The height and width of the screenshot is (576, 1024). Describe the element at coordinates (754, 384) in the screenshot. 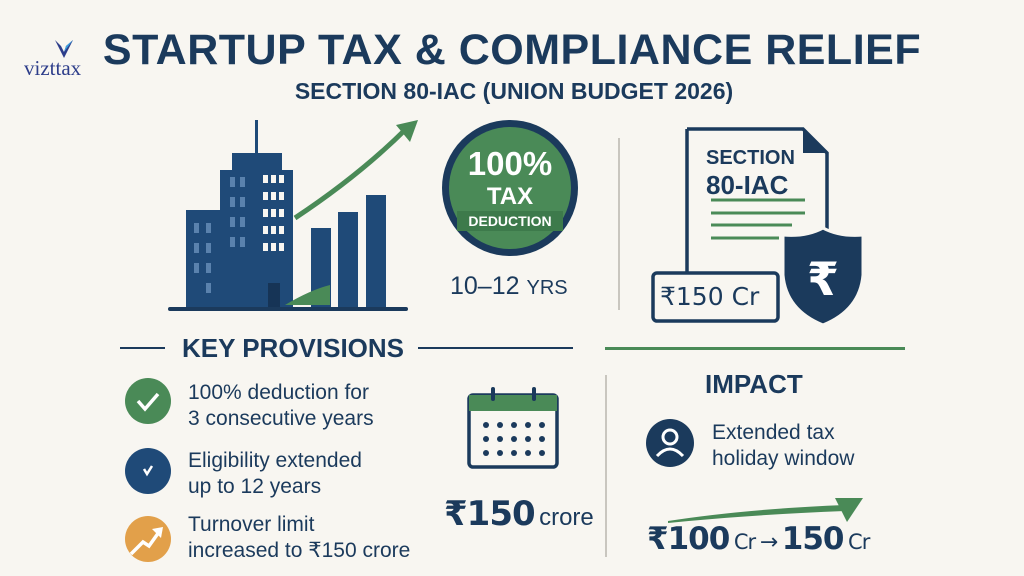

I see `impact-heading: IMPACT` at that location.